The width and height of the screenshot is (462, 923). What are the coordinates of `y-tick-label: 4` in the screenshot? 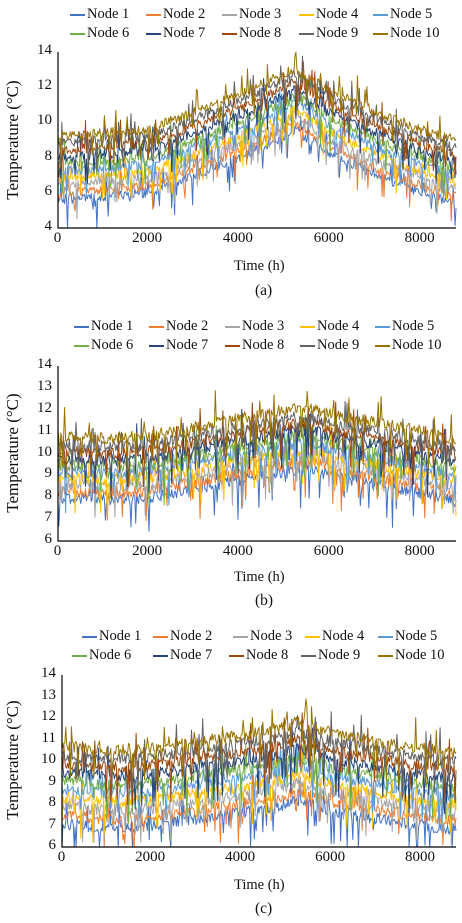 It's located at (48, 226).